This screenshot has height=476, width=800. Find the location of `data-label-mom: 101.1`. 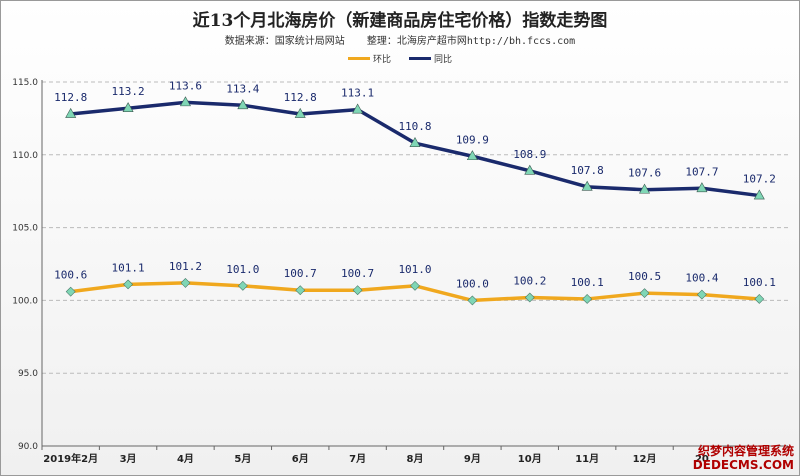

data-label-mom: 101.1 is located at coordinates (128, 267).